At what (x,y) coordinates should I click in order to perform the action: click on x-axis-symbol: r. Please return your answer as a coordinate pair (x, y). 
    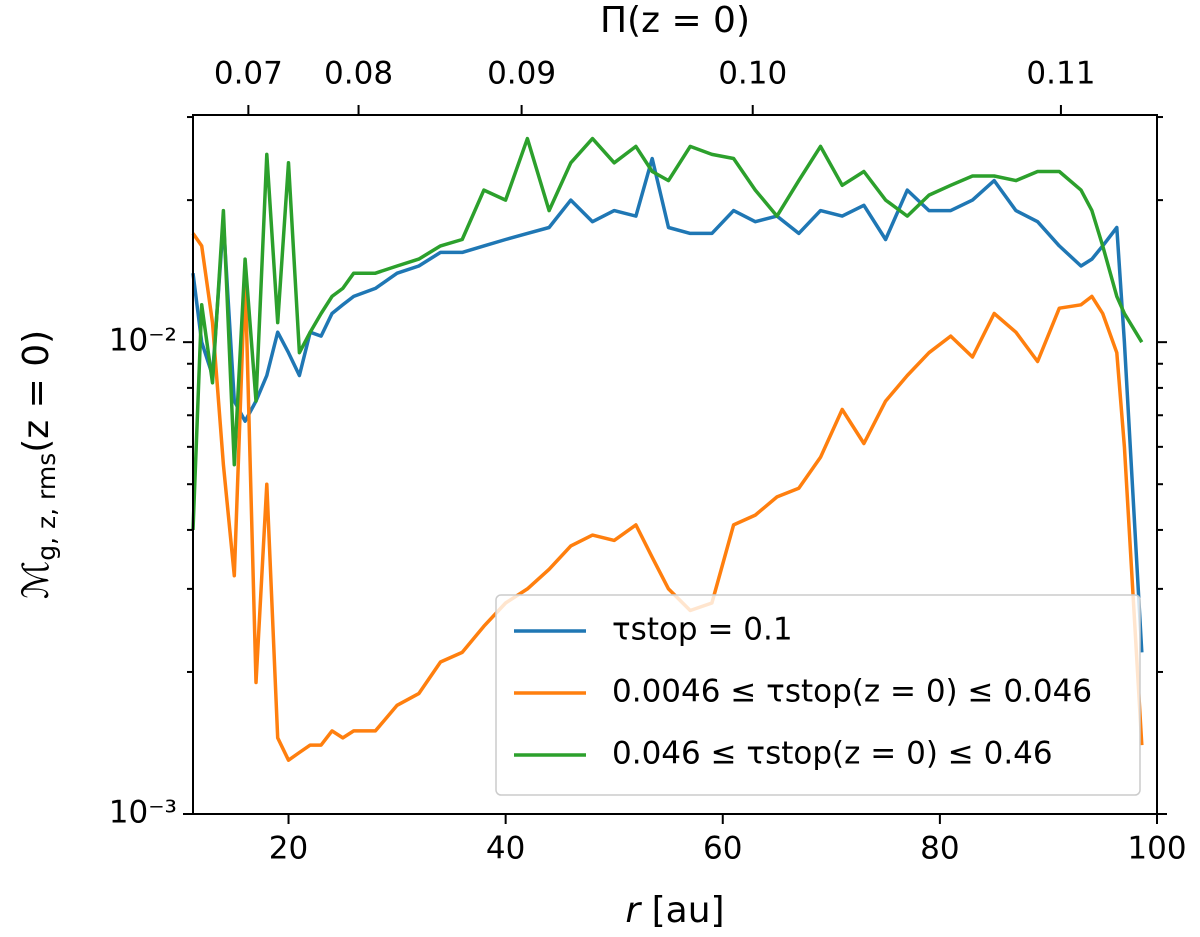
    Looking at the image, I should click on (633, 910).